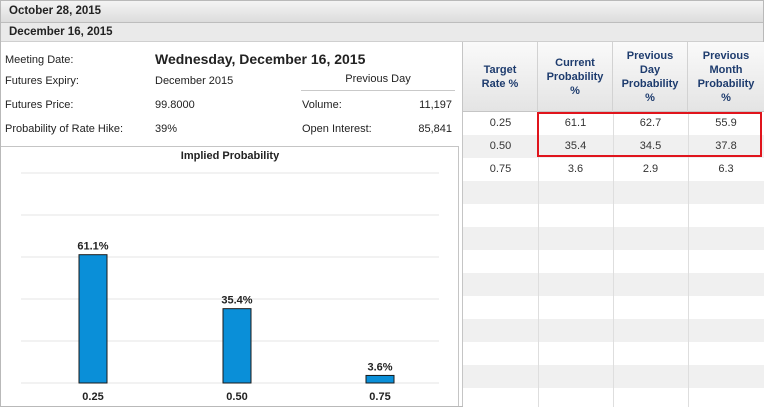 This screenshot has width=764, height=407. I want to click on chart-bar-0.75, so click(380, 379).